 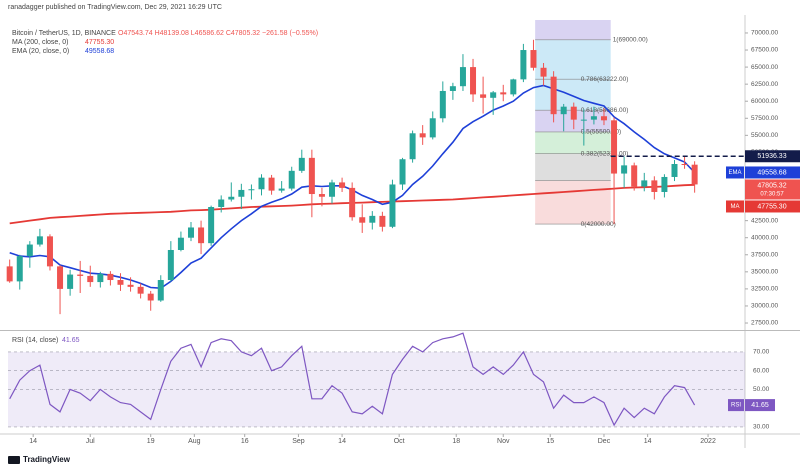 What do you see at coordinates (99, 42) in the screenshot?
I see `ma-legend-value: 47755.30` at bounding box center [99, 42].